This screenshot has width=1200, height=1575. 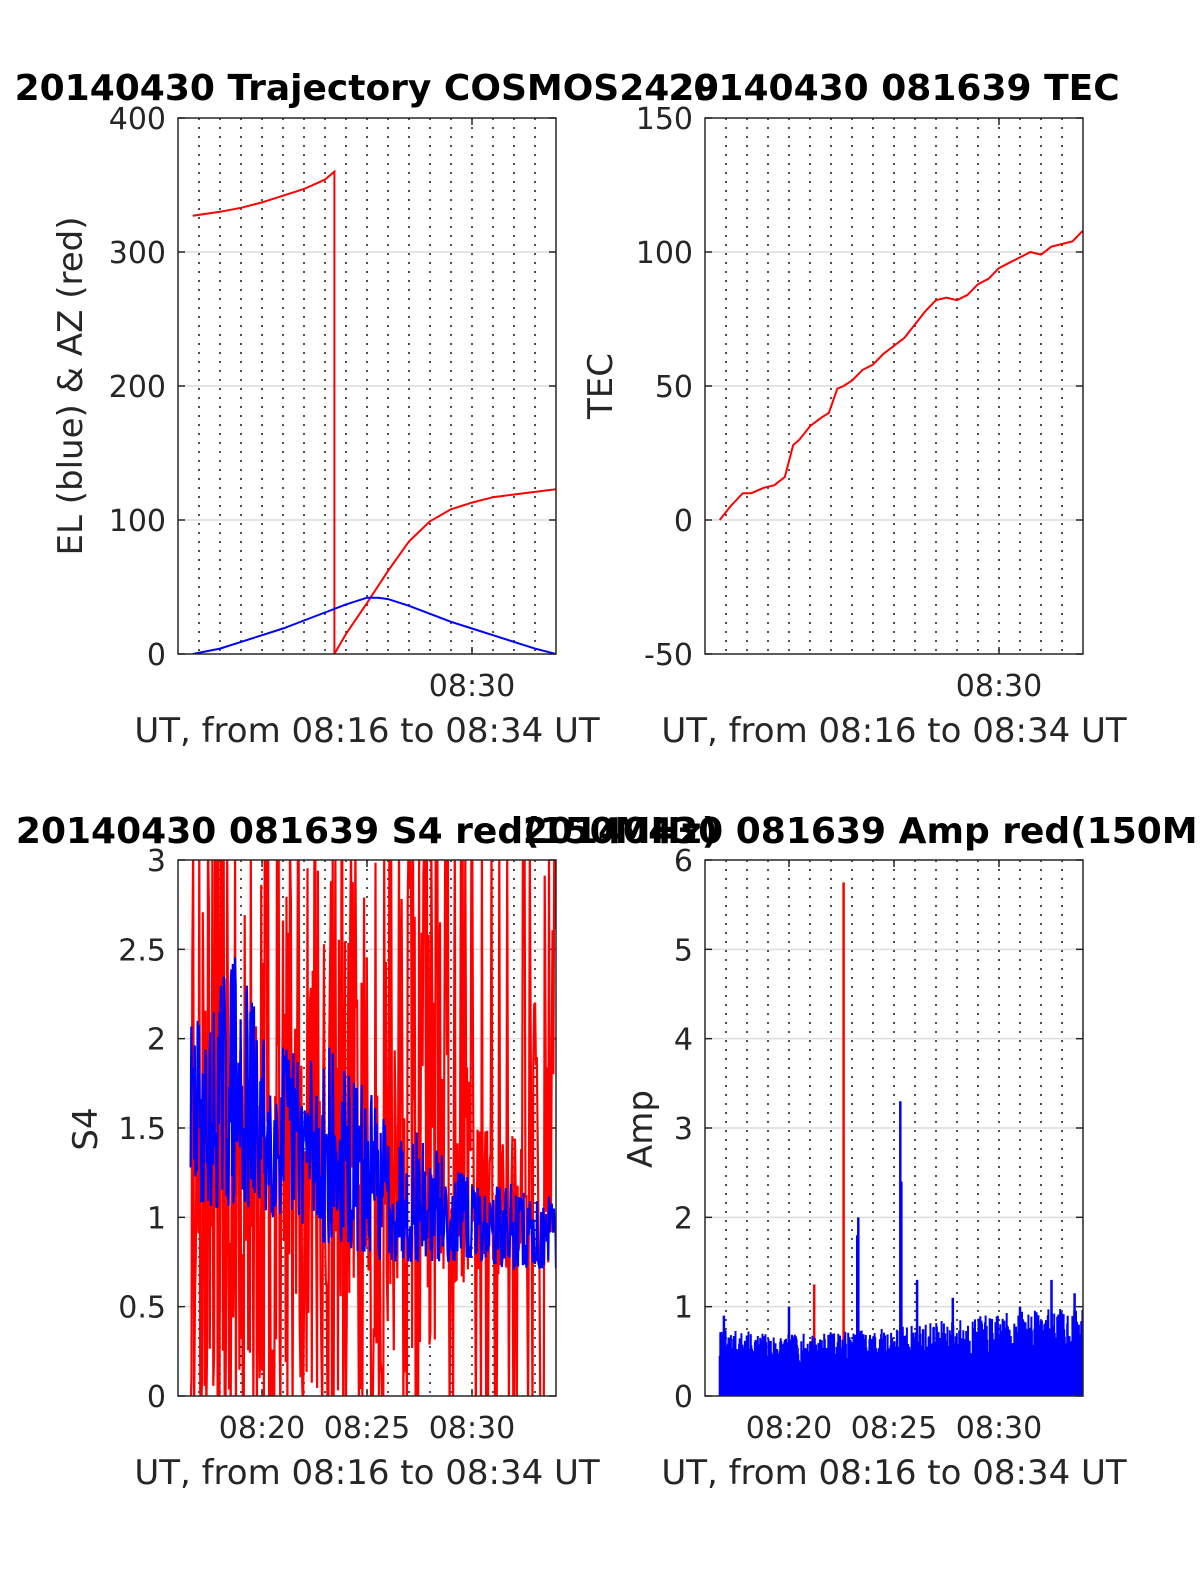 I want to click on y-tick-label: 5, so click(x=683, y=950).